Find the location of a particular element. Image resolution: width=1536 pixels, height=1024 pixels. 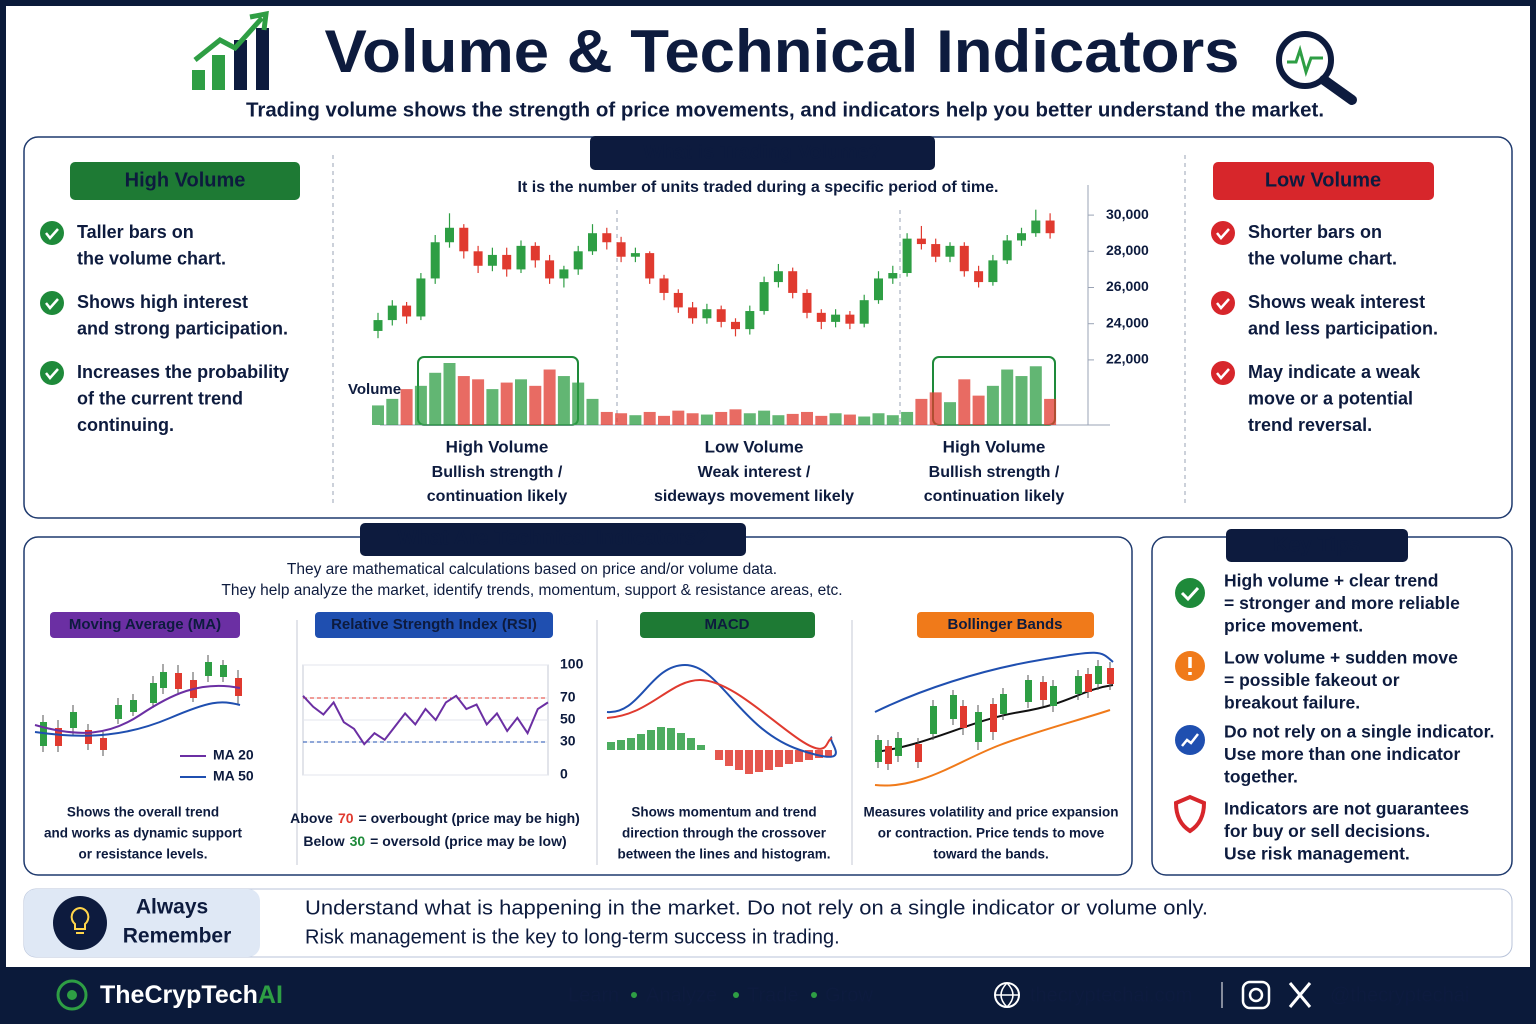

caption: or contraction. Price tends to move is located at coordinates (991, 833).